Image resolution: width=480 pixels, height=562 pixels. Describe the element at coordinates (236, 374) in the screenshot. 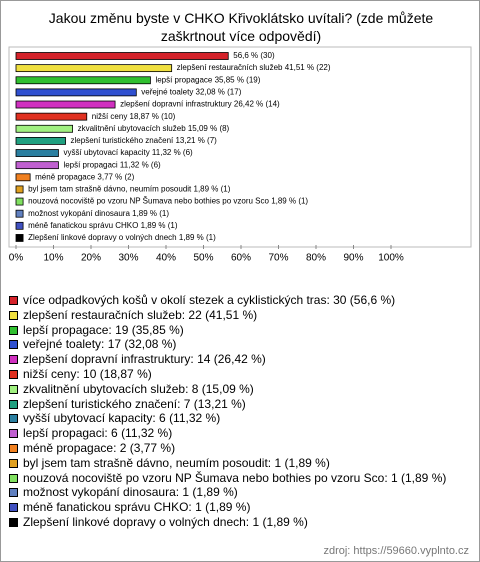

I see `legend-item: nižší ceny: 10 (18,87 %)` at that location.